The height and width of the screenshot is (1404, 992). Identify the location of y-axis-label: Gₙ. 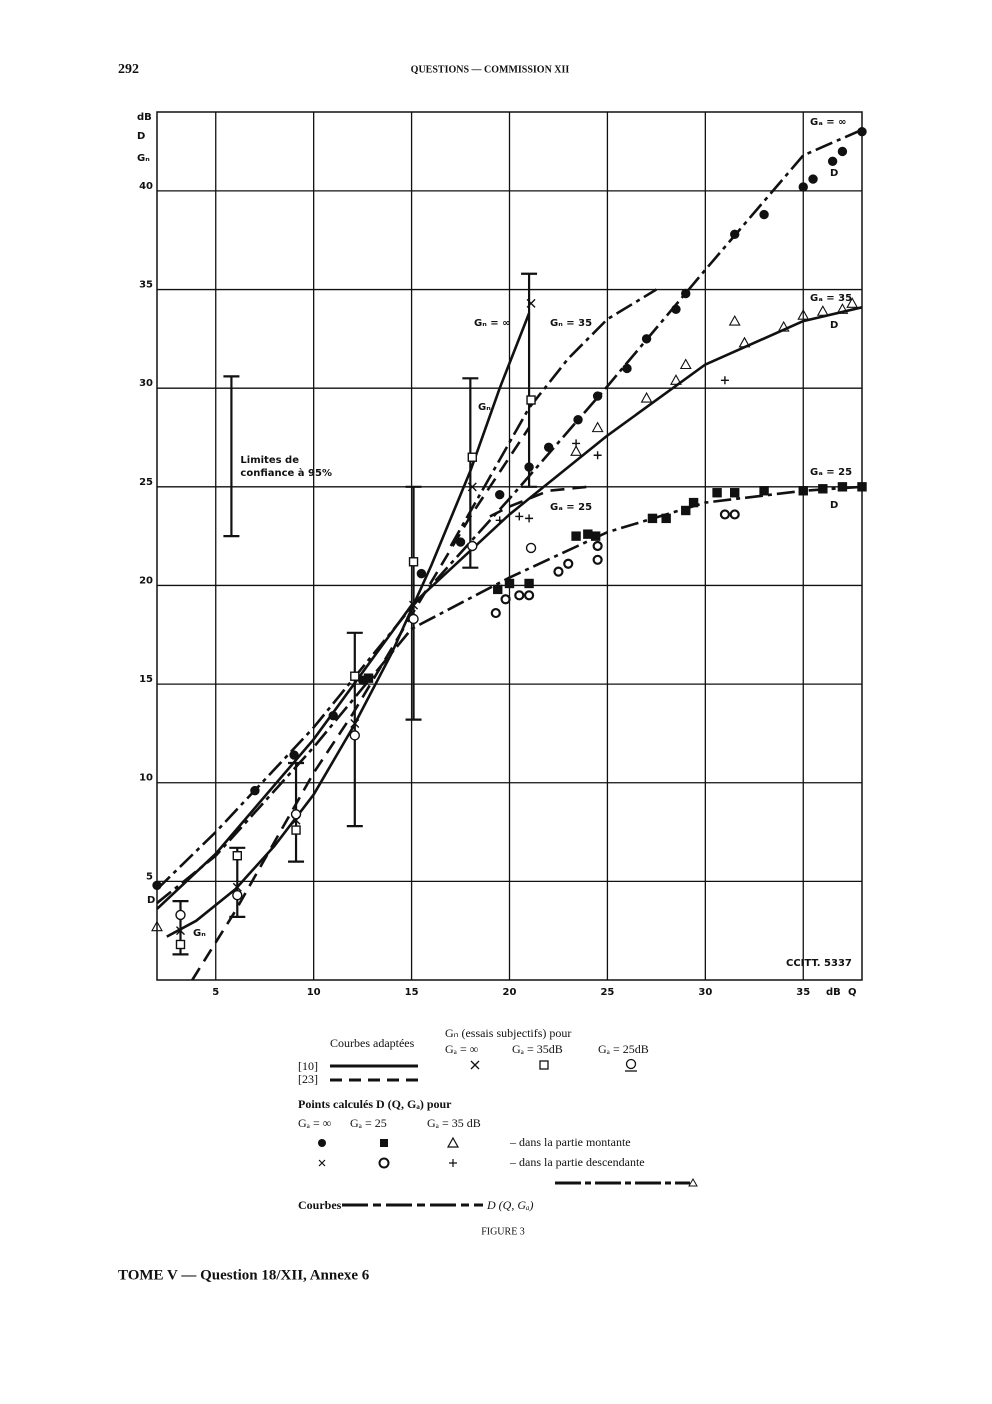
(143, 158).